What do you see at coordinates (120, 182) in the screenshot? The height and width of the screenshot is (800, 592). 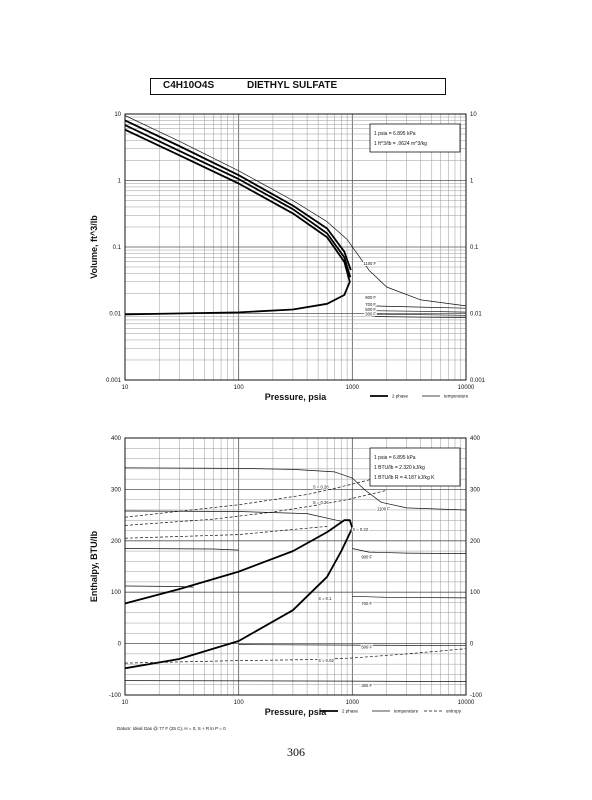 I see `y-tick-label: 1` at bounding box center [120, 182].